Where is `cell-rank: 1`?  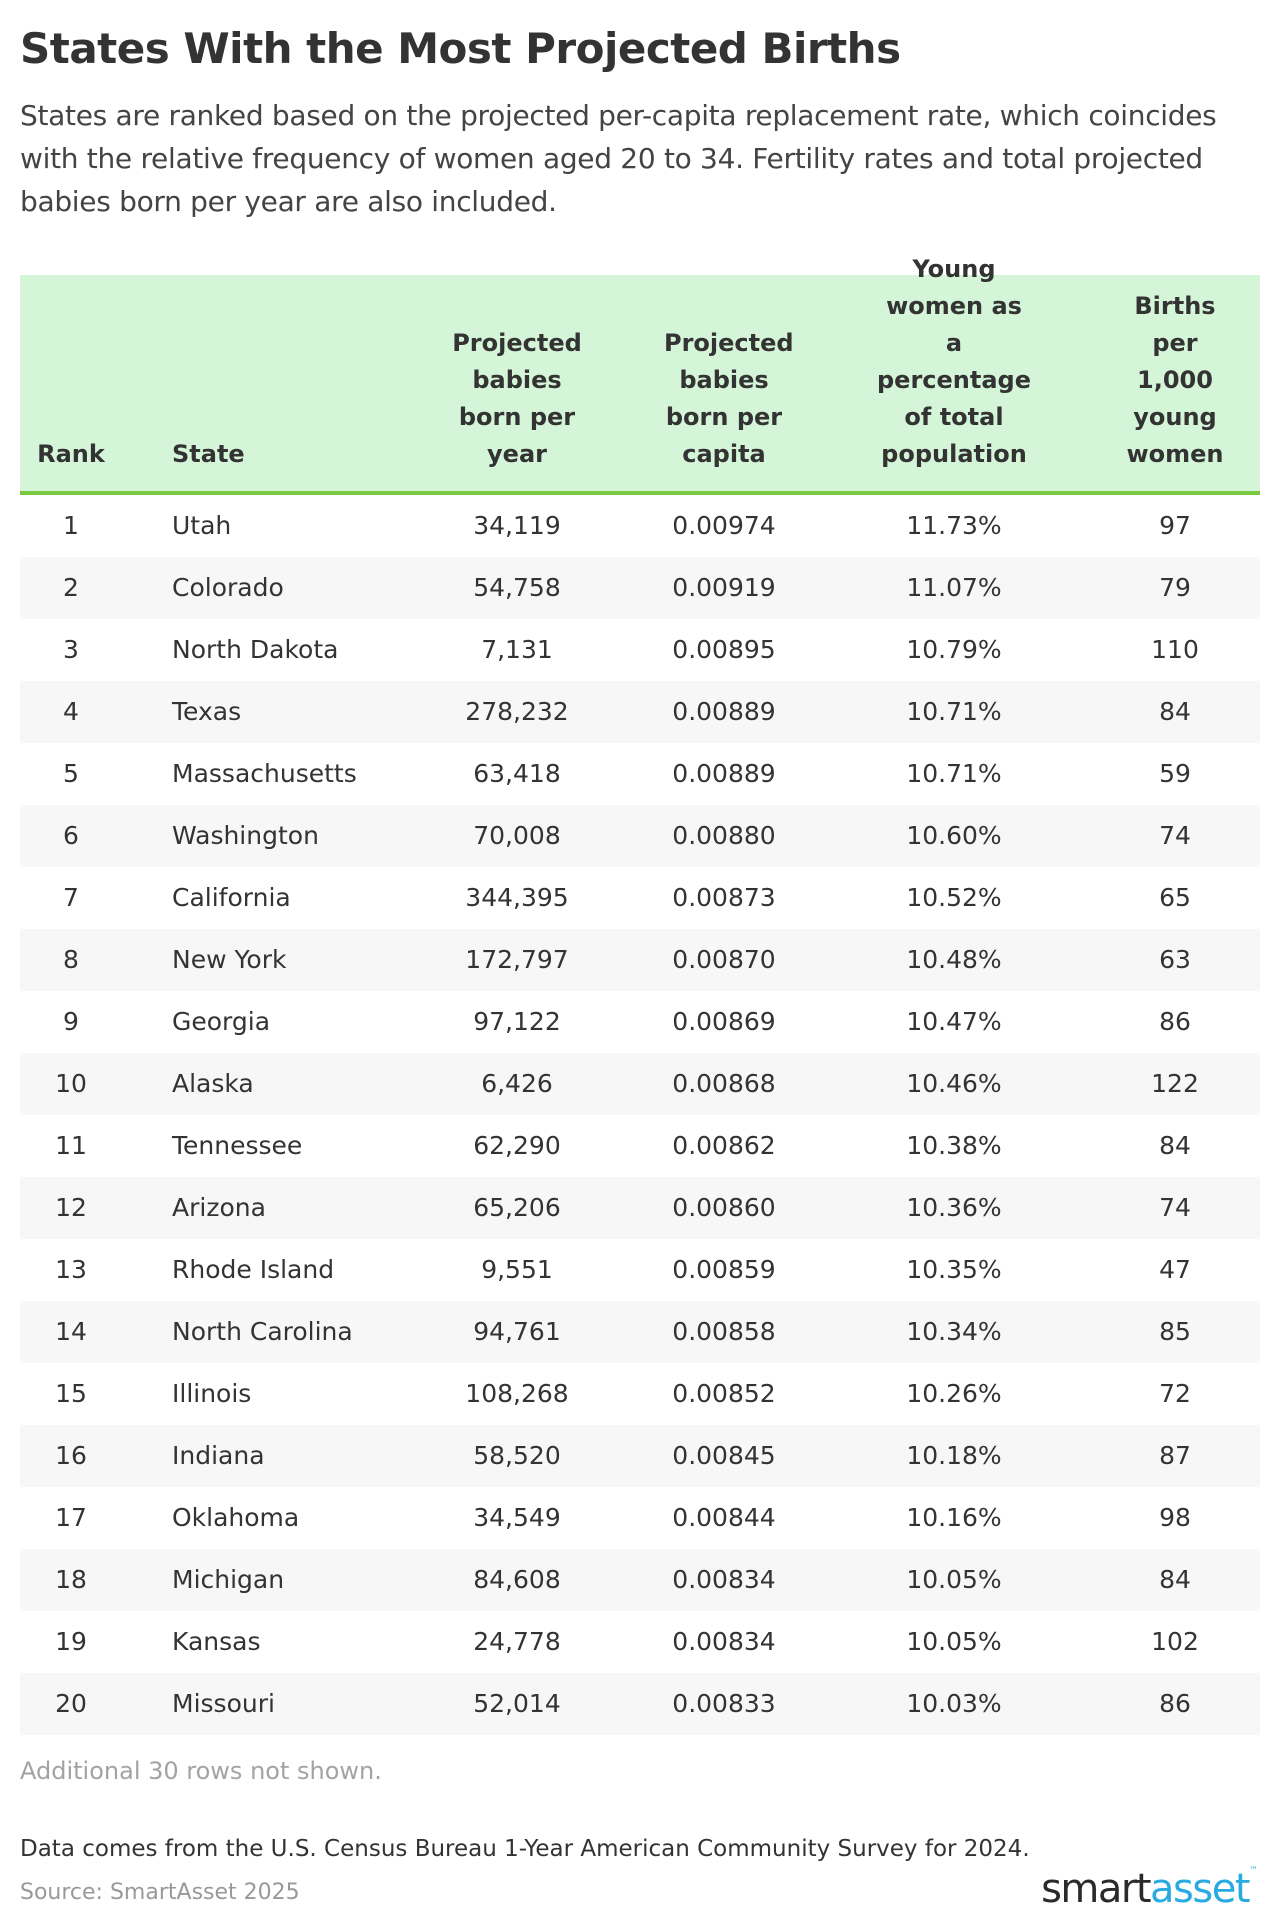 cell-rank: 1 is located at coordinates (71, 525).